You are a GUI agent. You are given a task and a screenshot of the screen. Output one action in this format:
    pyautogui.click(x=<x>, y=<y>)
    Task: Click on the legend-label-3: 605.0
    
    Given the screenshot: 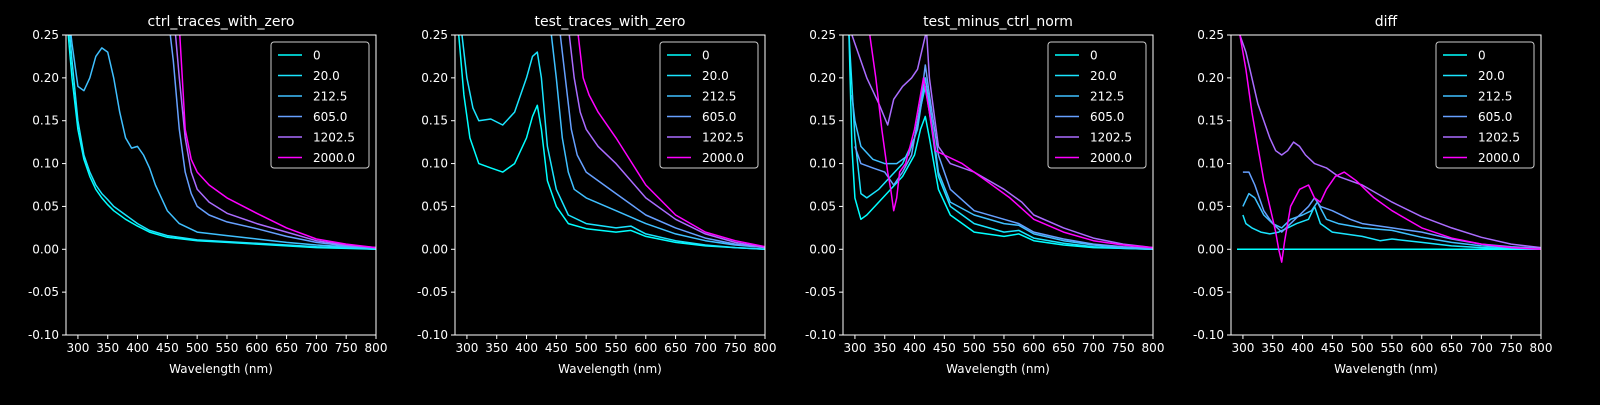 What is the action you would take?
    pyautogui.click(x=1107, y=117)
    